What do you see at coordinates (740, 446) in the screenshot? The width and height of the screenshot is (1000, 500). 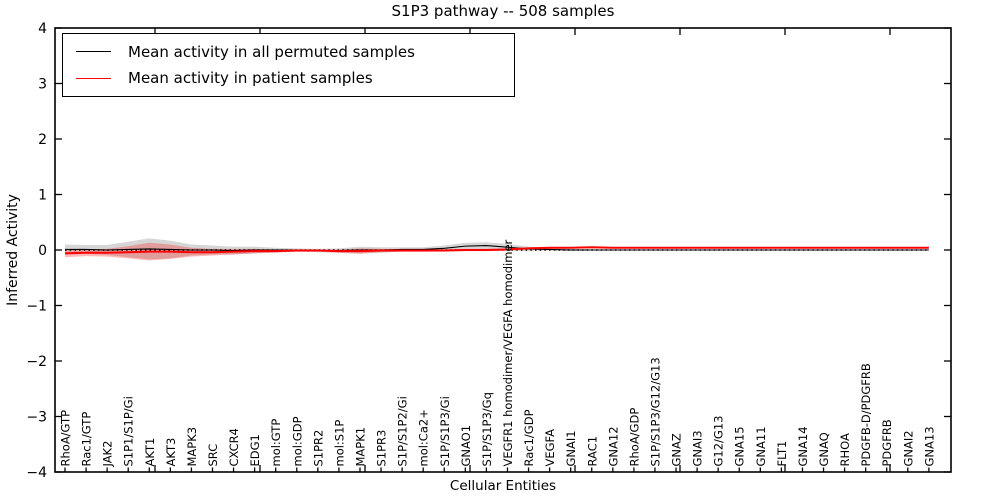 I see `x-entity-label: GNA15` at bounding box center [740, 446].